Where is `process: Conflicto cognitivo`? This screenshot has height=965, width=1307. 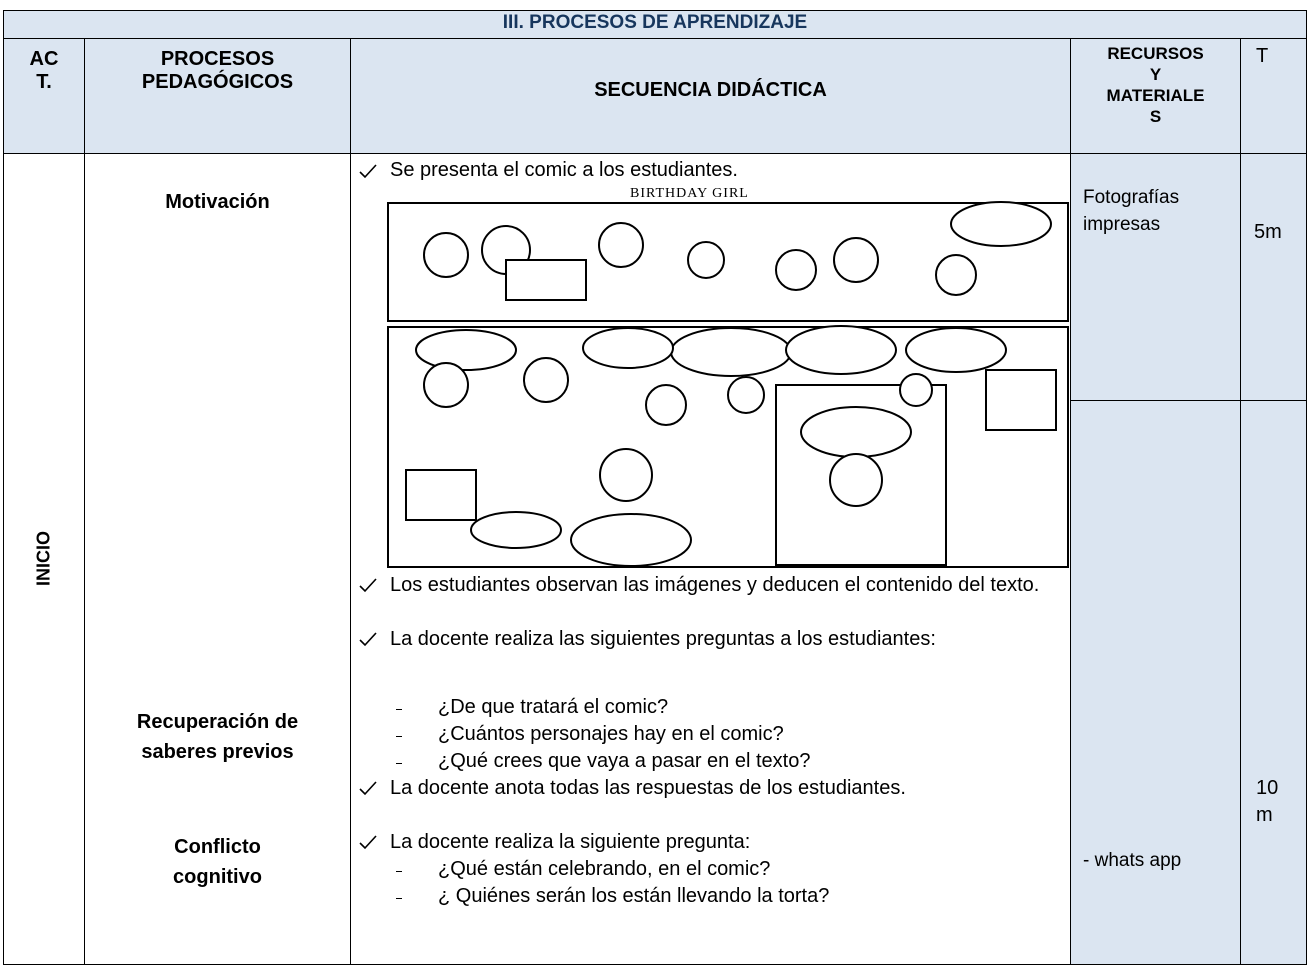 process: Conflicto cognitivo is located at coordinates (217, 862).